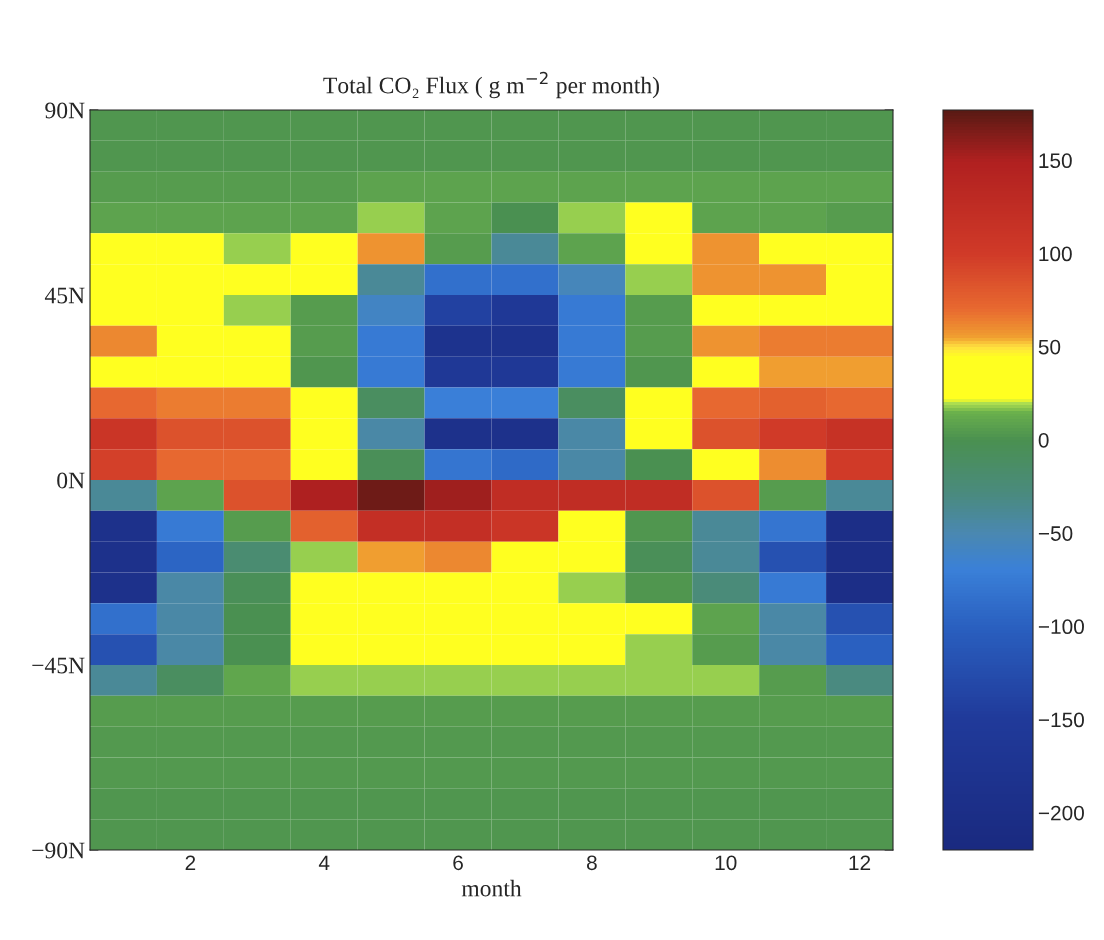  Describe the element at coordinates (860, 862) in the screenshot. I see `x-tick-label: 12` at that location.